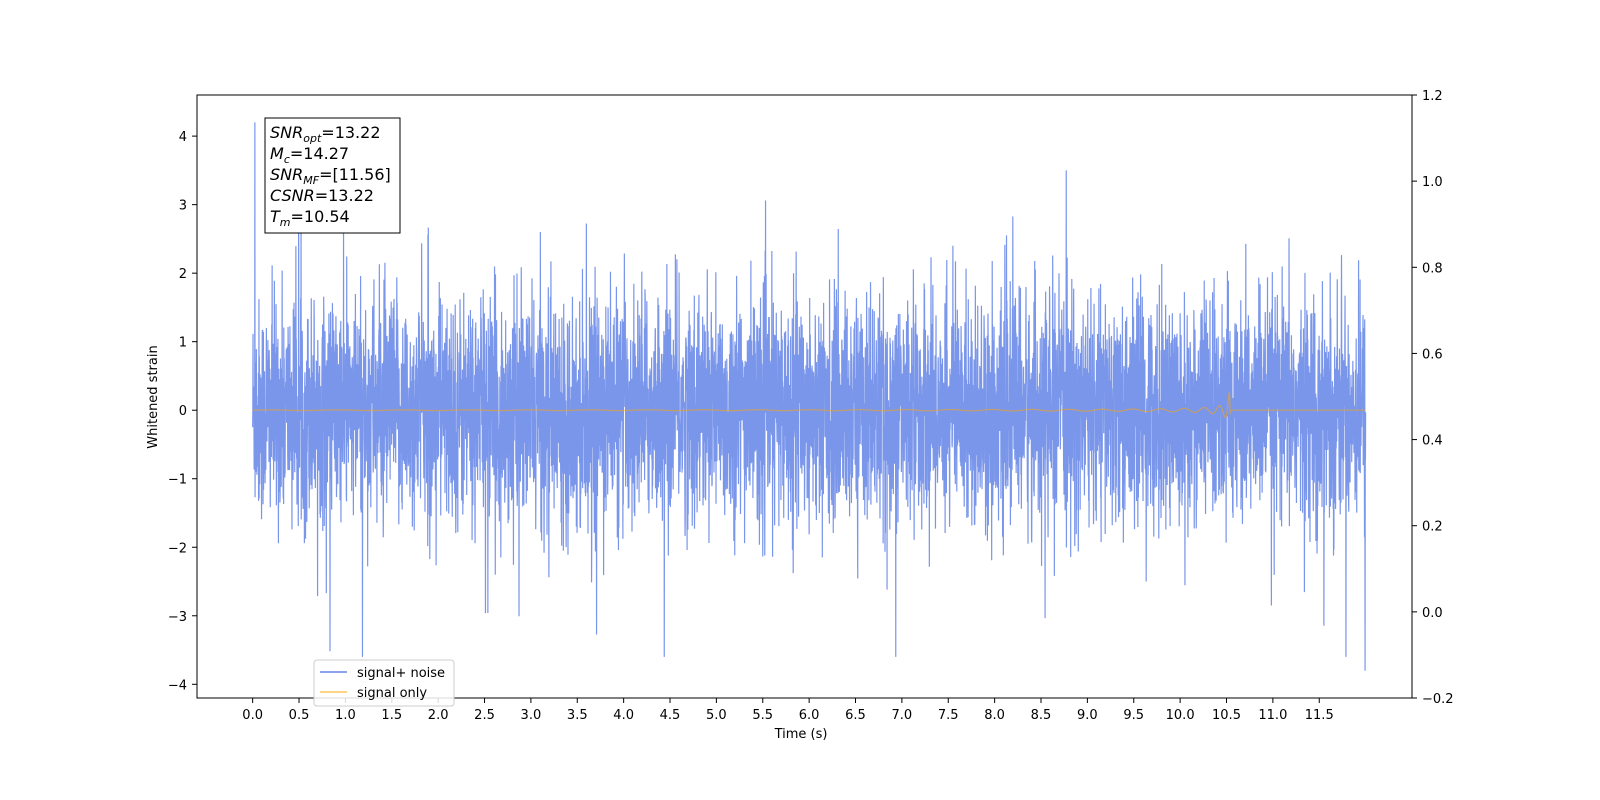 Image resolution: width=1600 pixels, height=800 pixels. I want to click on y-axis-left: 4 3 2 1 0 −1 −2 −3 −4, so click(182, 411).